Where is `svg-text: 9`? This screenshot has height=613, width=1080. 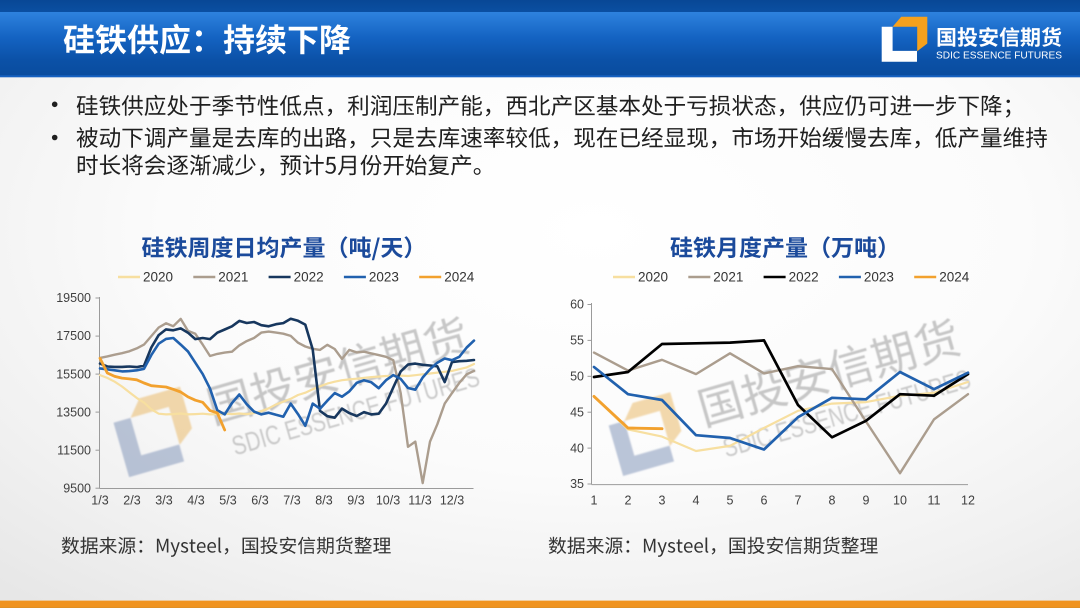
svg-text: 9 is located at coordinates (866, 501).